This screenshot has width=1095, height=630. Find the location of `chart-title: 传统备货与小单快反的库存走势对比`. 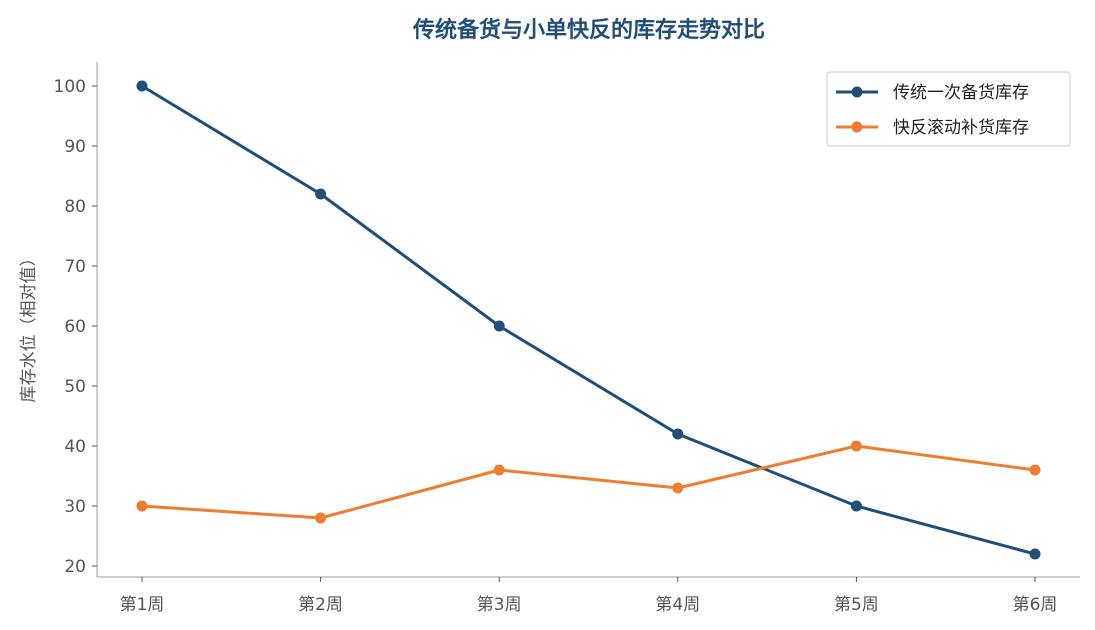

chart-title: 传统备货与小单快反的库存走势对比 is located at coordinates (588, 30).